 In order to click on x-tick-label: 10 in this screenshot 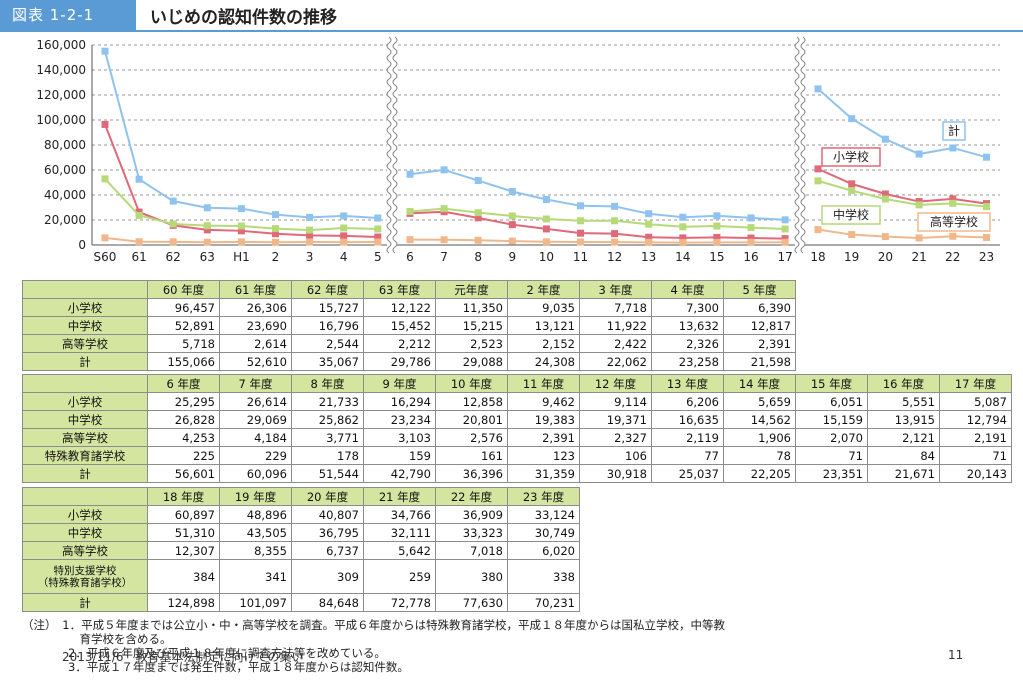, I will do `click(546, 257)`.